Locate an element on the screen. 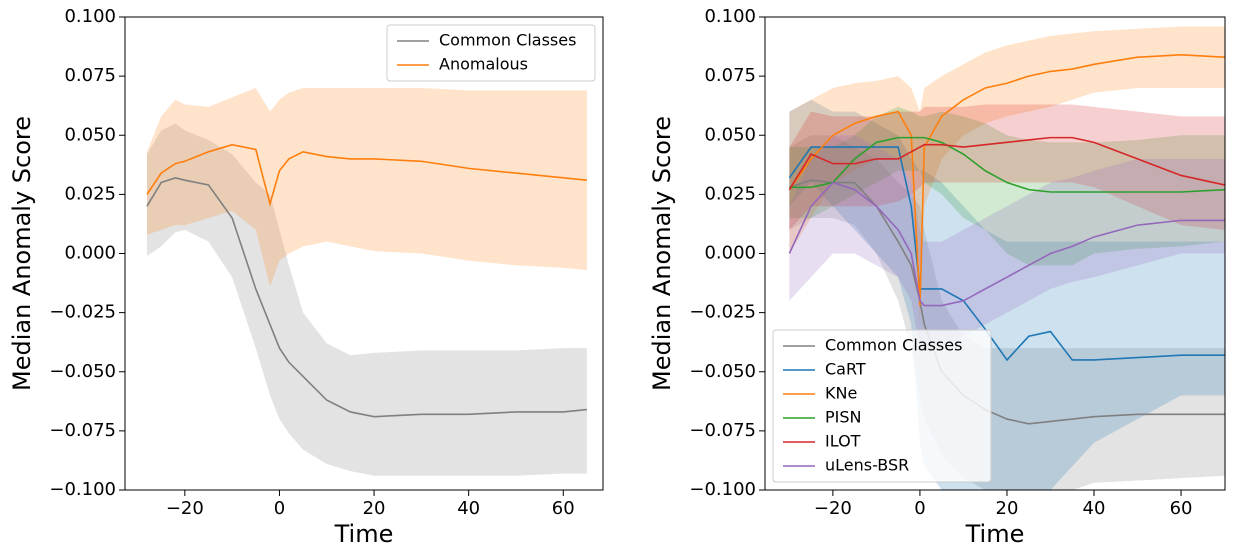  legend: Common Classes CaRT KNe PISN ILOT uLens-BSR is located at coordinates (882, 406).